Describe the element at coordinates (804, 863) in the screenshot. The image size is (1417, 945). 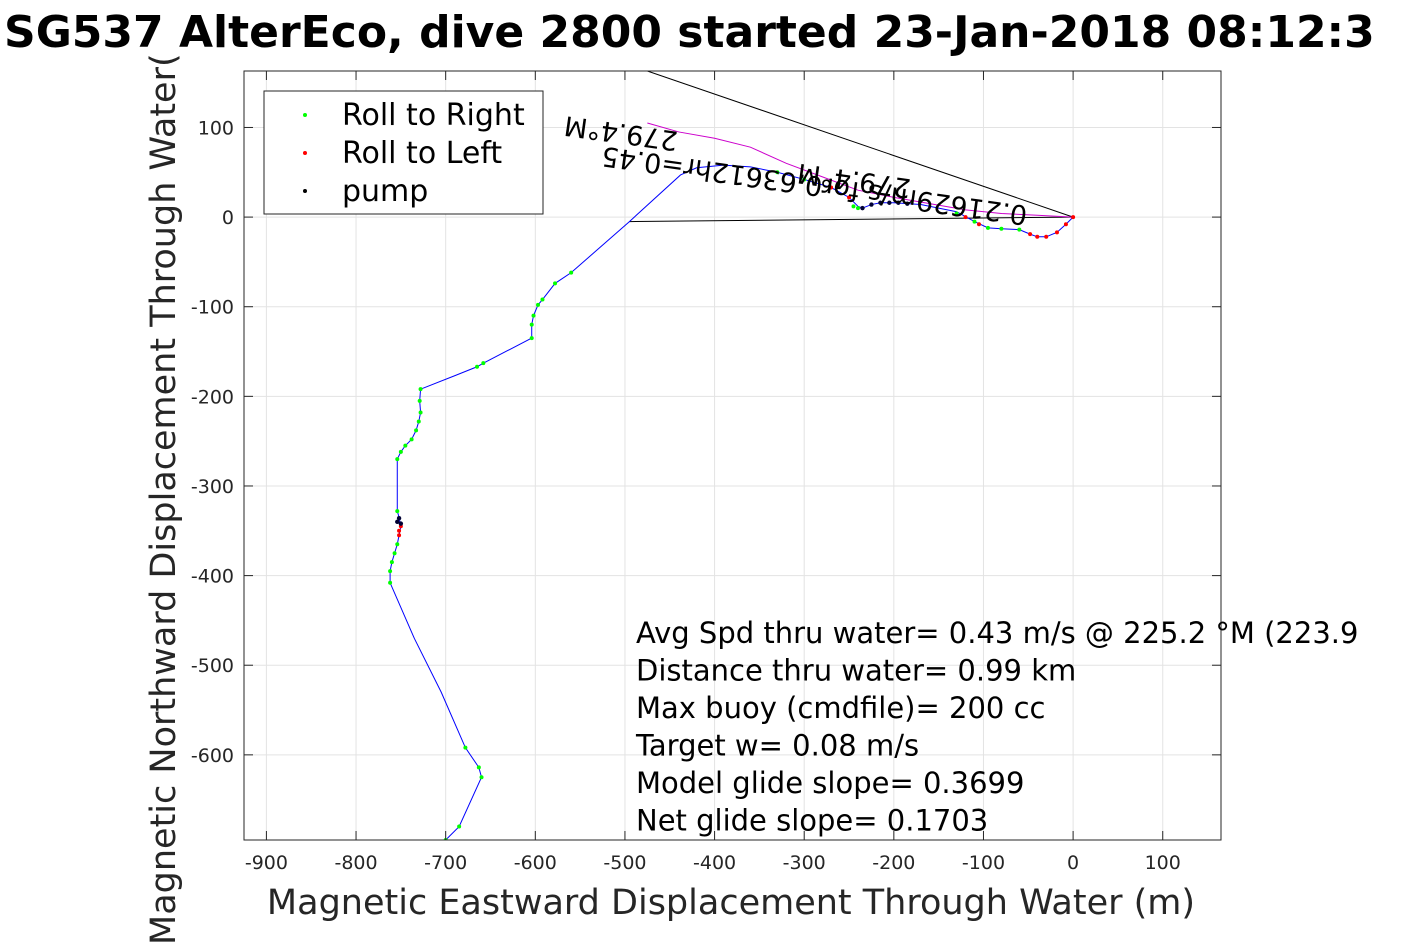
I see `x-tick-label: -300` at that location.